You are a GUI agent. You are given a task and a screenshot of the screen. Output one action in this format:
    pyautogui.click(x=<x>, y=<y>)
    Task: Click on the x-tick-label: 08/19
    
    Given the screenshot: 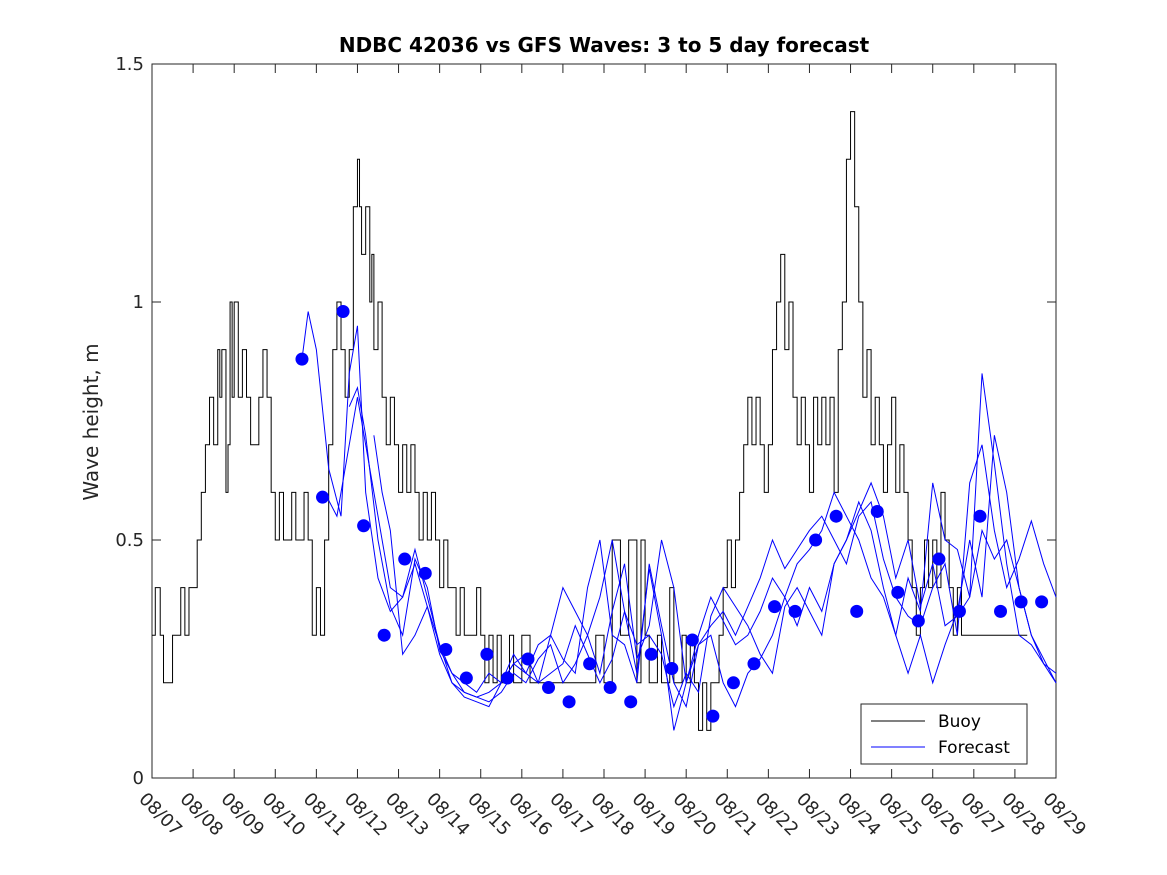 What is the action you would take?
    pyautogui.click(x=654, y=815)
    